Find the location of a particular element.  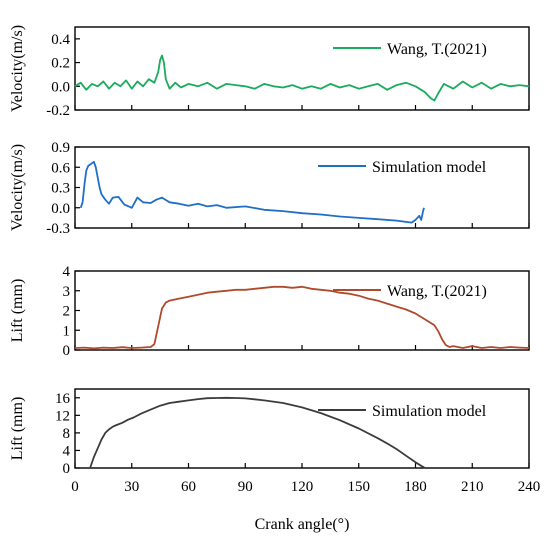

x-axis-label: Crank angle(°) is located at coordinates (302, 524).